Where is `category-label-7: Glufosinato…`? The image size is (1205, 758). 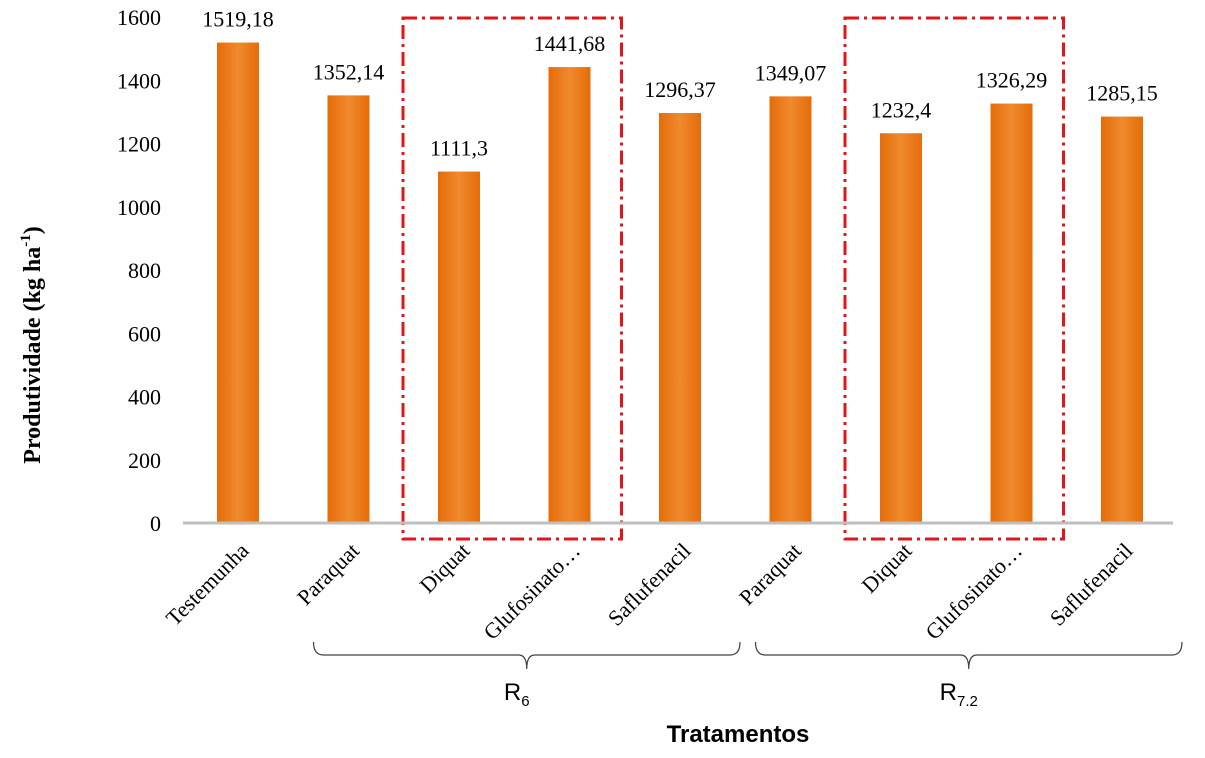
category-label-7: Glufosinato… is located at coordinates (973, 591).